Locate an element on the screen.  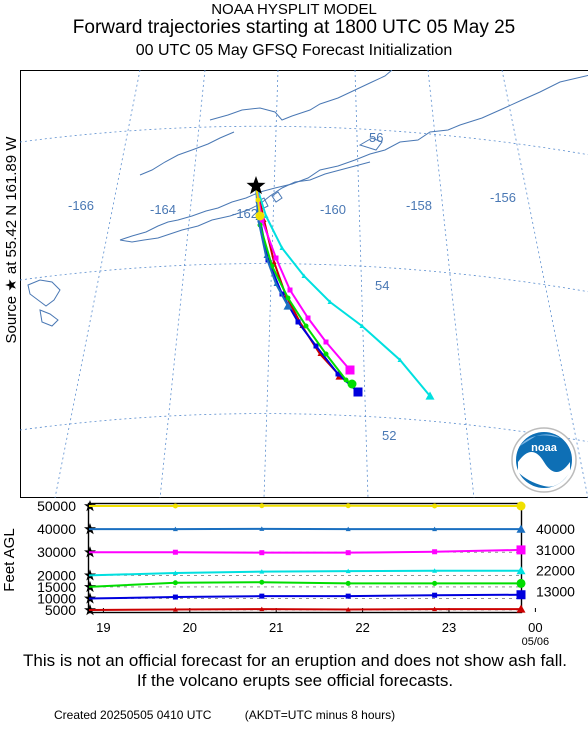
height-right-tick-label: 40000 is located at coordinates (555, 529).